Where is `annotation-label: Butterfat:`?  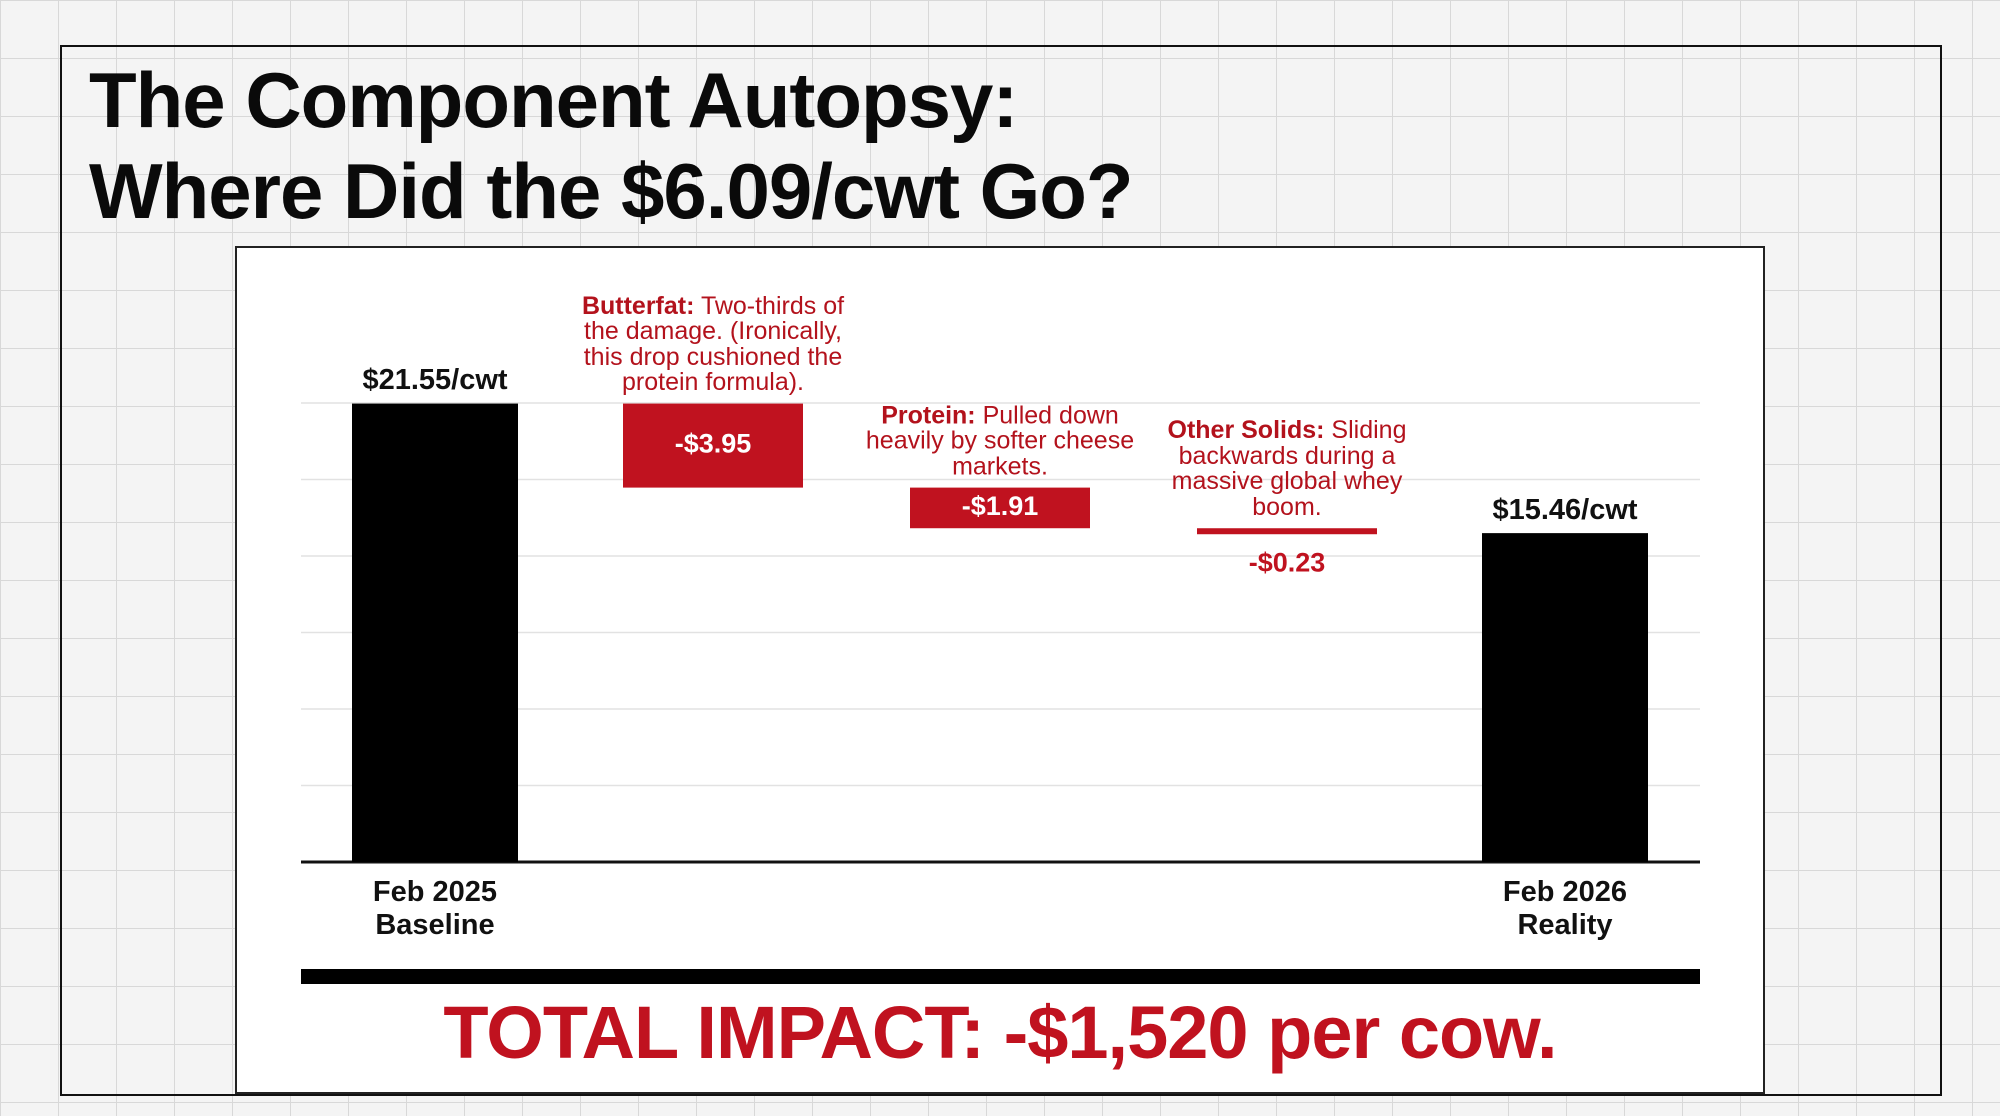
annotation-label: Butterfat: is located at coordinates (638, 305).